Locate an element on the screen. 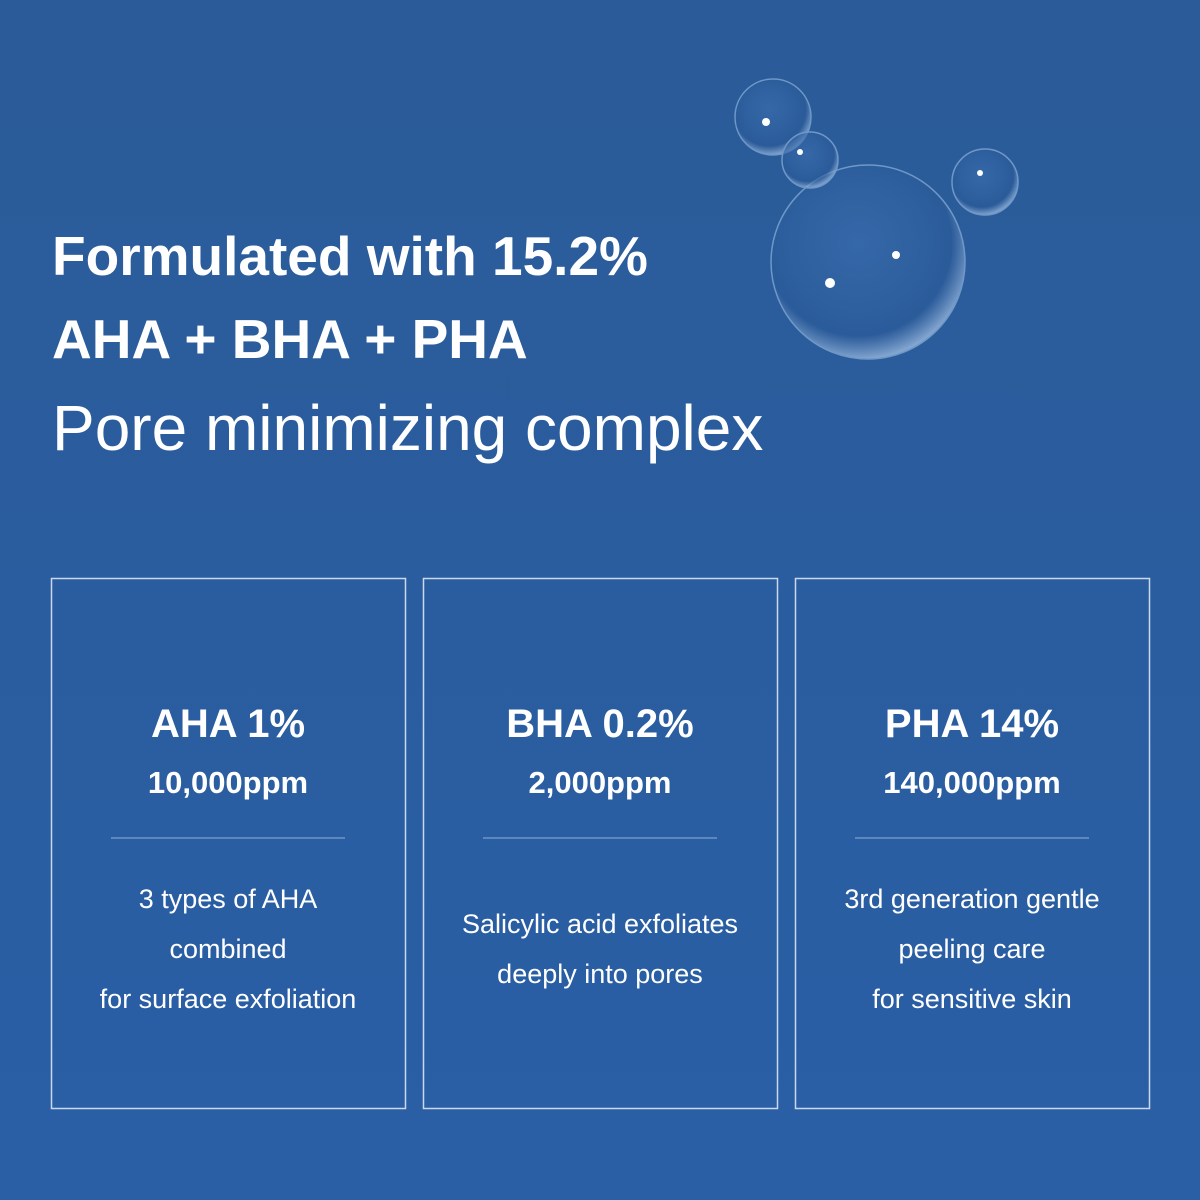  card-ppm: 140,000ppm is located at coordinates (972, 782).